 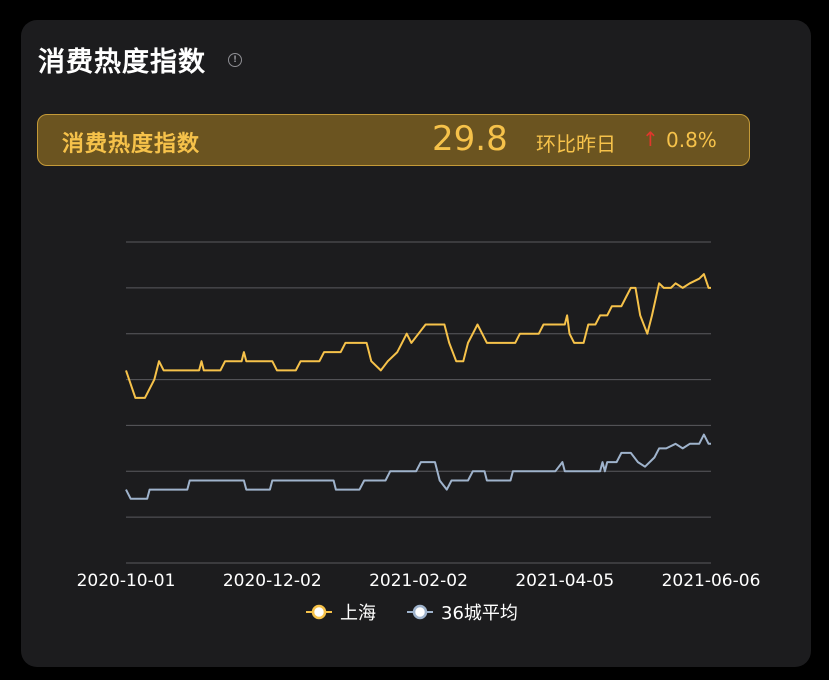 I want to click on x-tick-label: 2021-06-06, so click(x=711, y=581).